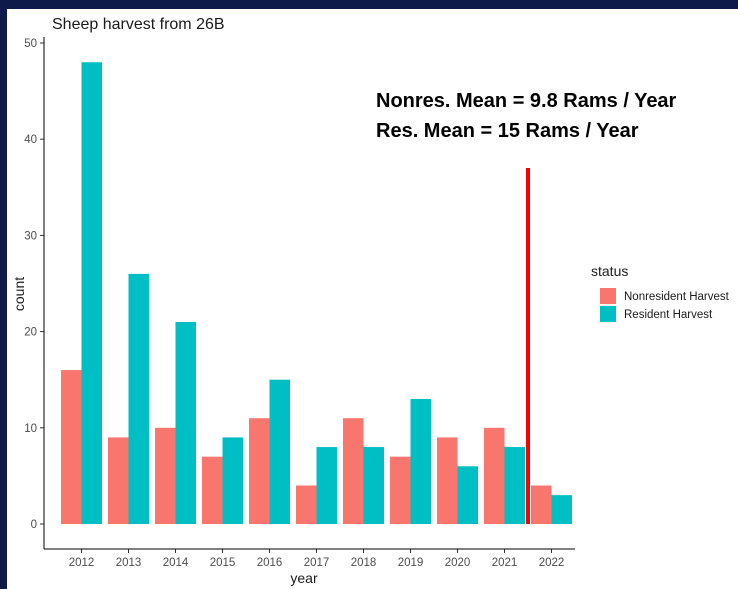 The image size is (738, 589). What do you see at coordinates (304, 578) in the screenshot?
I see `x-axis-title: year` at bounding box center [304, 578].